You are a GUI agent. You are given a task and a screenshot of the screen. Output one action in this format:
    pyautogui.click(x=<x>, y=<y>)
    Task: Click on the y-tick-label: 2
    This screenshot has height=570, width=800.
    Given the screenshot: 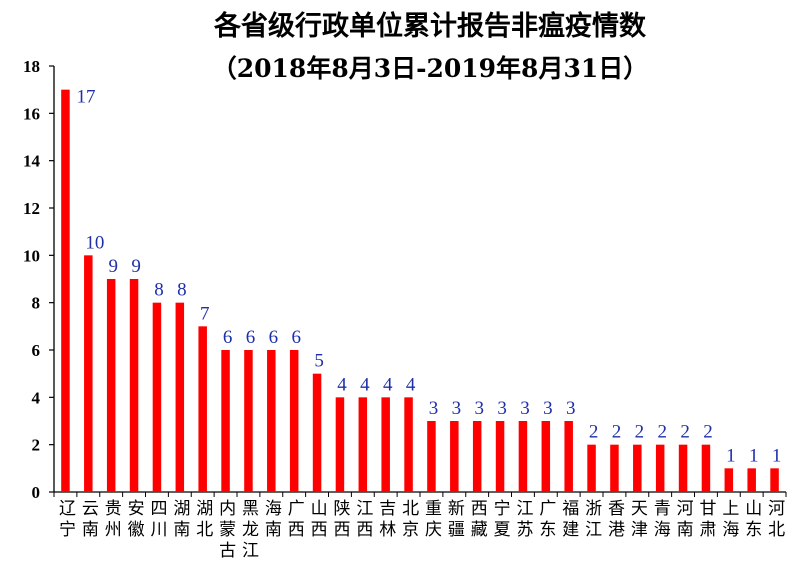 What is the action you would take?
    pyautogui.click(x=36, y=445)
    